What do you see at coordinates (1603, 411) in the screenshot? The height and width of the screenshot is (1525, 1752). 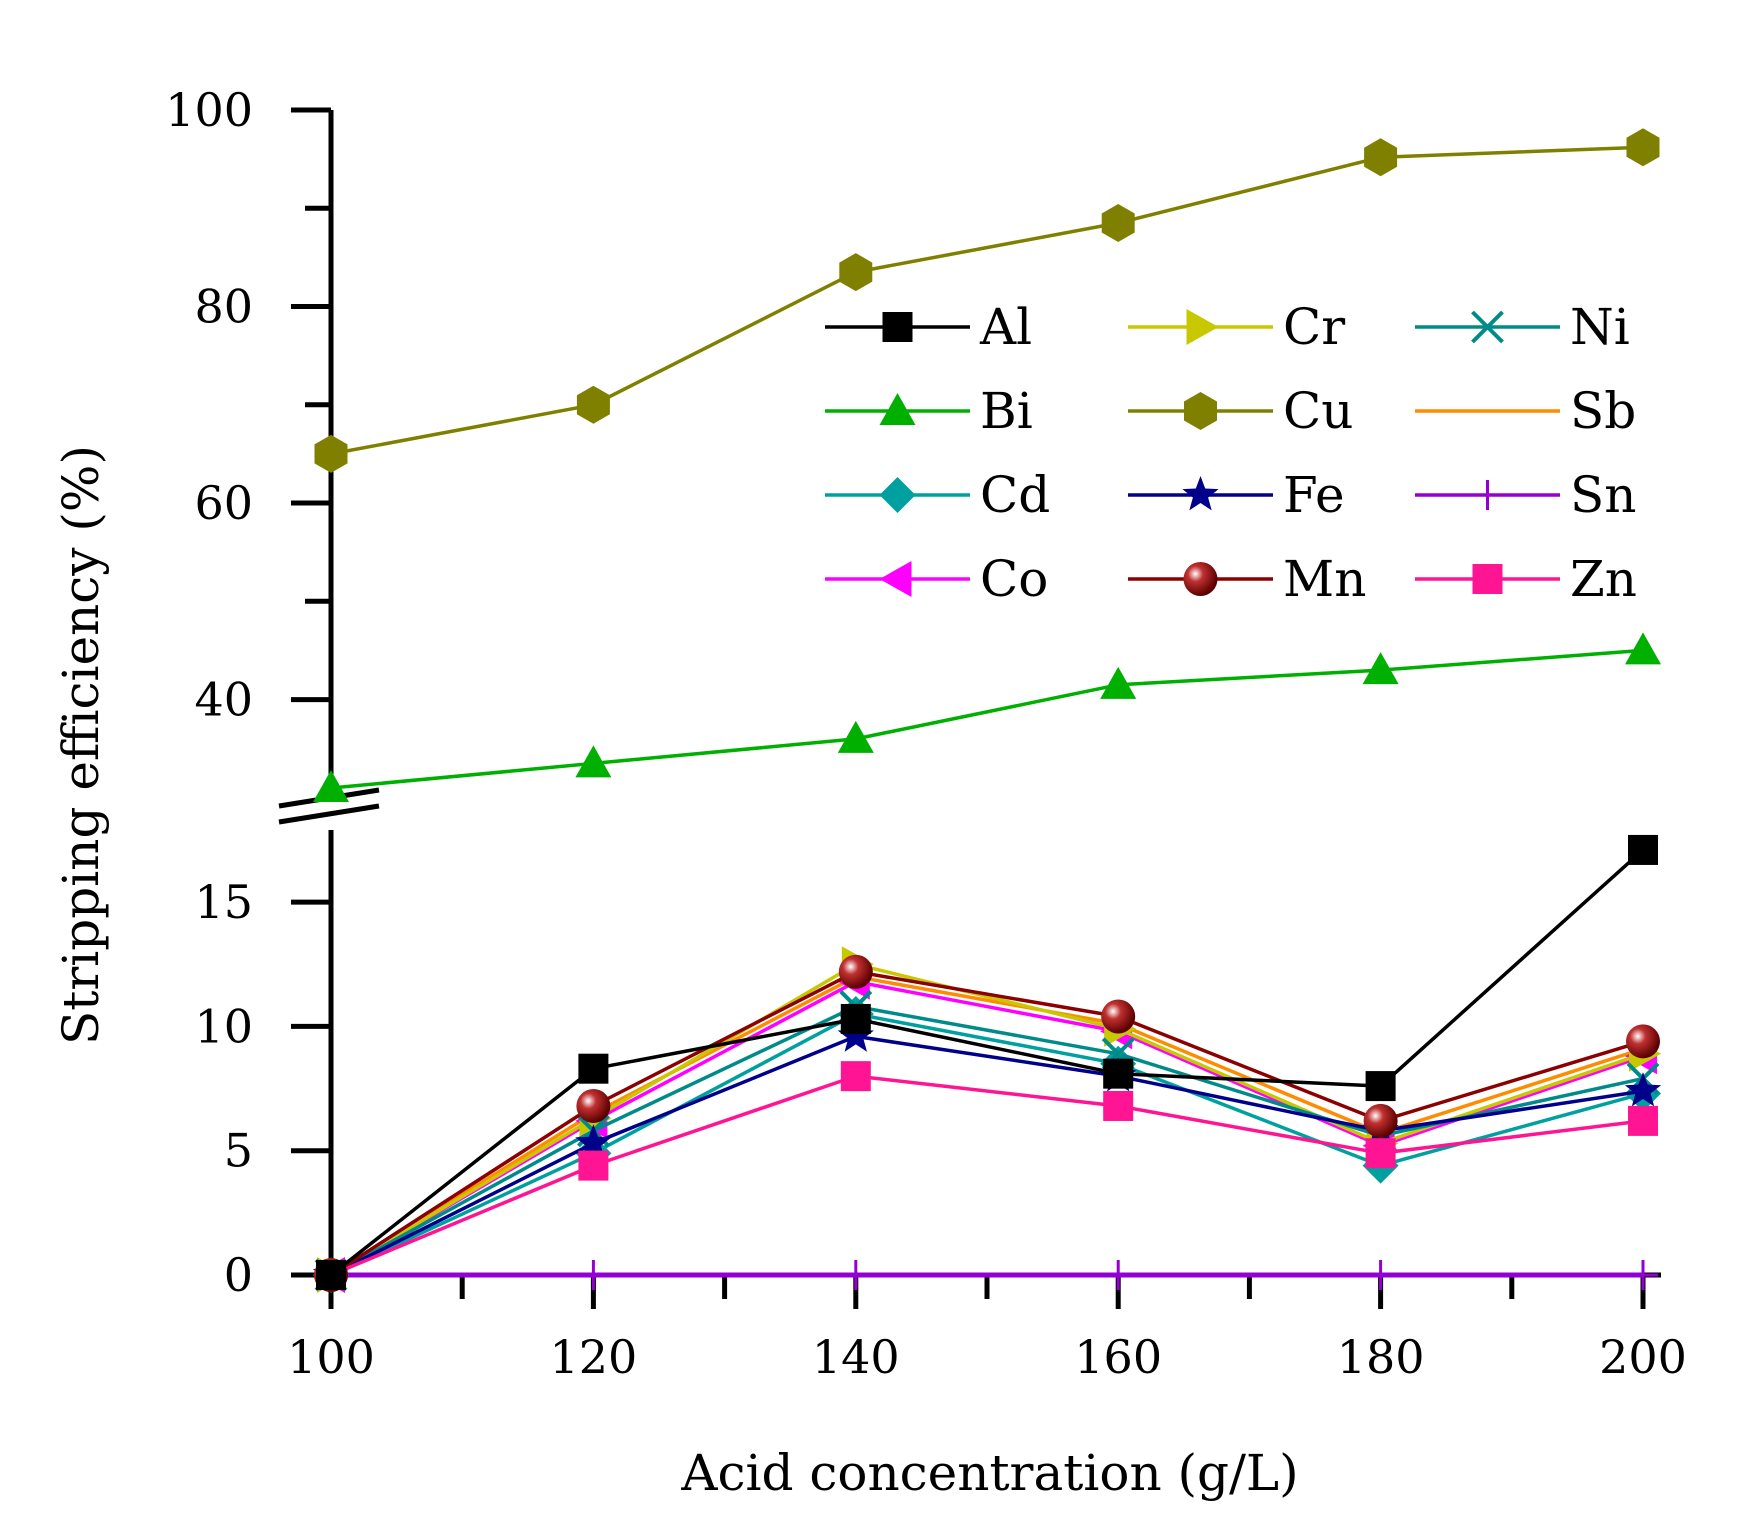 I see `legend-label-sb: Sb` at bounding box center [1603, 411].